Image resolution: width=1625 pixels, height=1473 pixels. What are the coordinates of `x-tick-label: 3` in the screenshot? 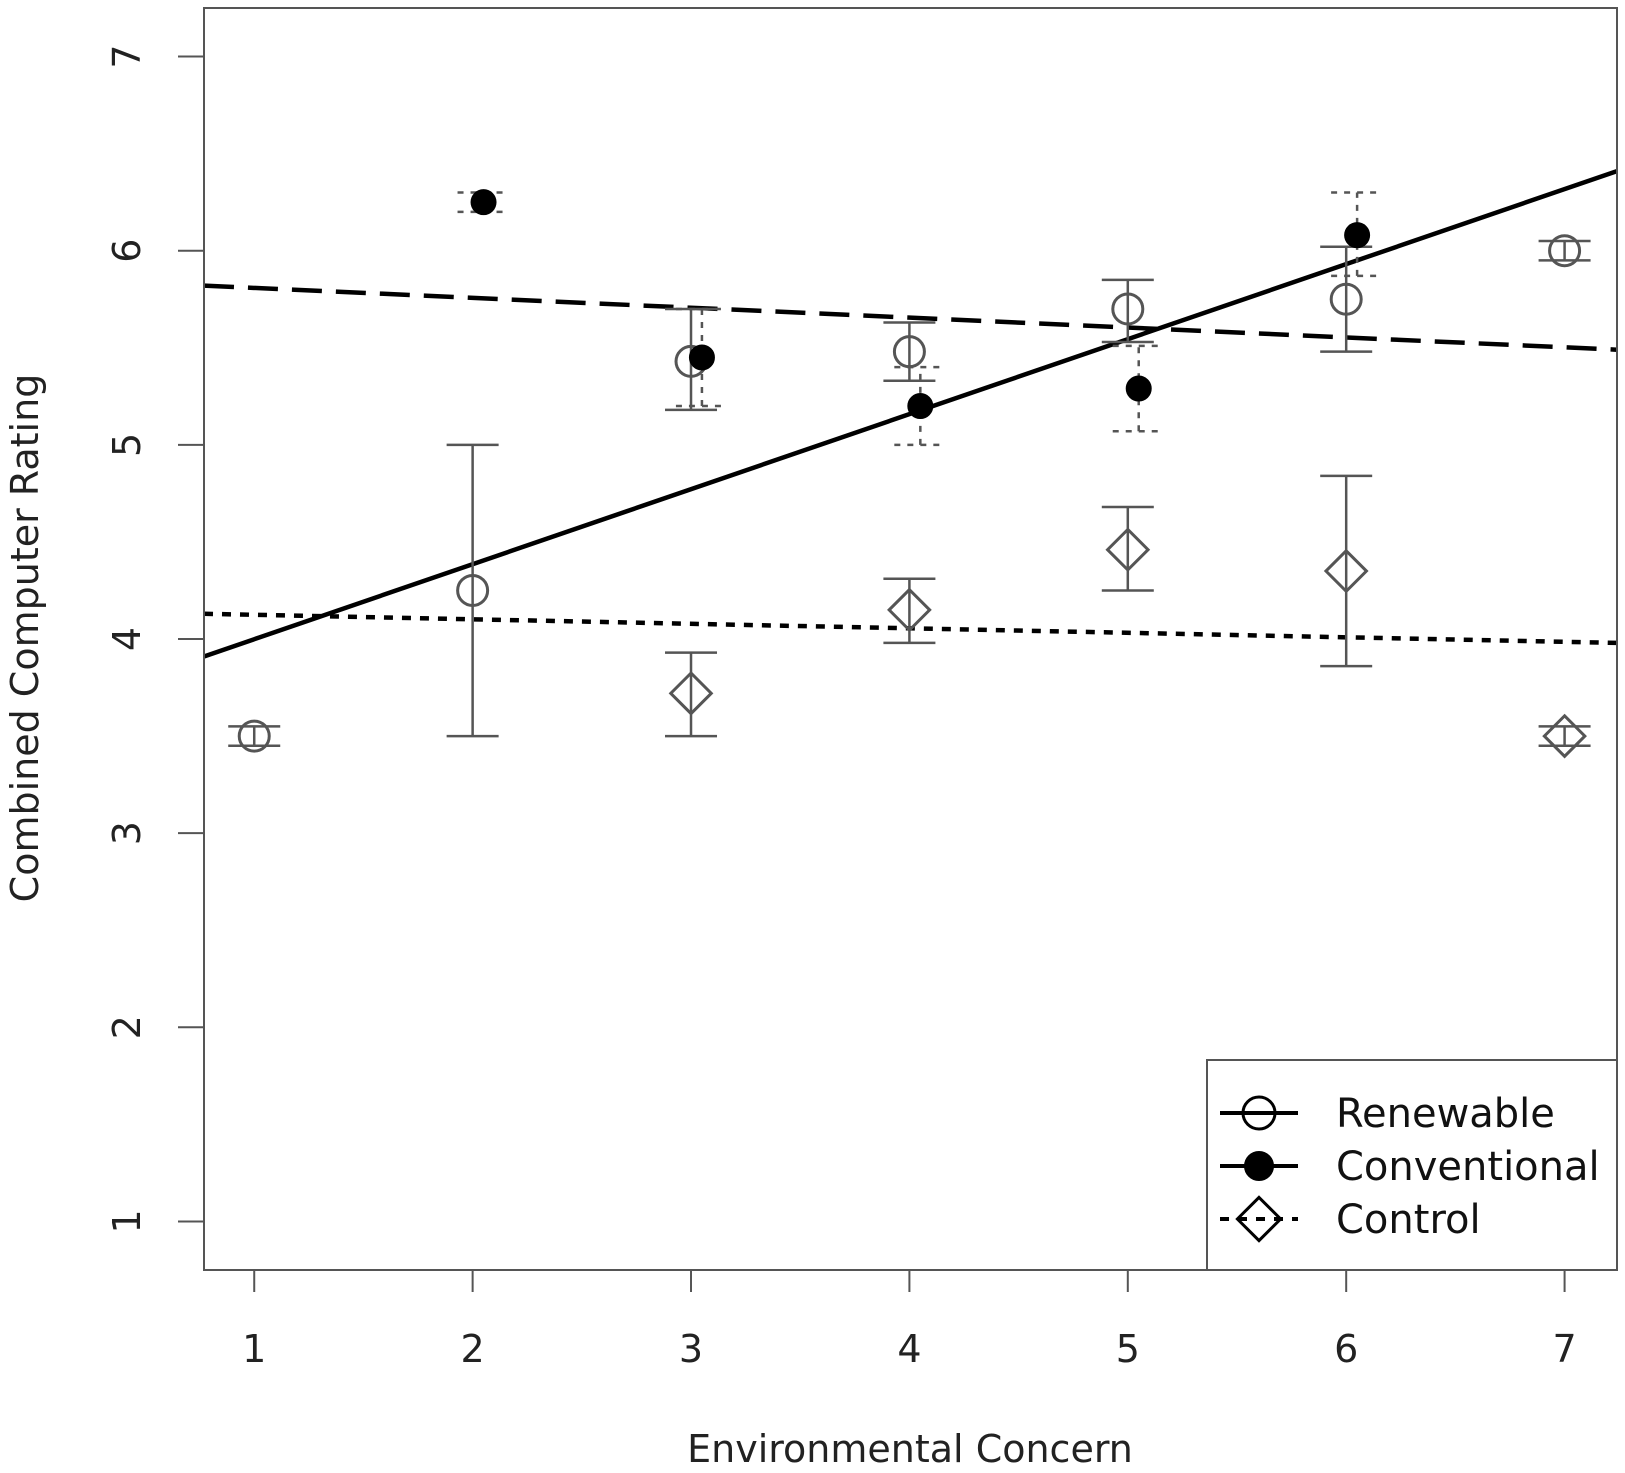 It's located at (691, 1349).